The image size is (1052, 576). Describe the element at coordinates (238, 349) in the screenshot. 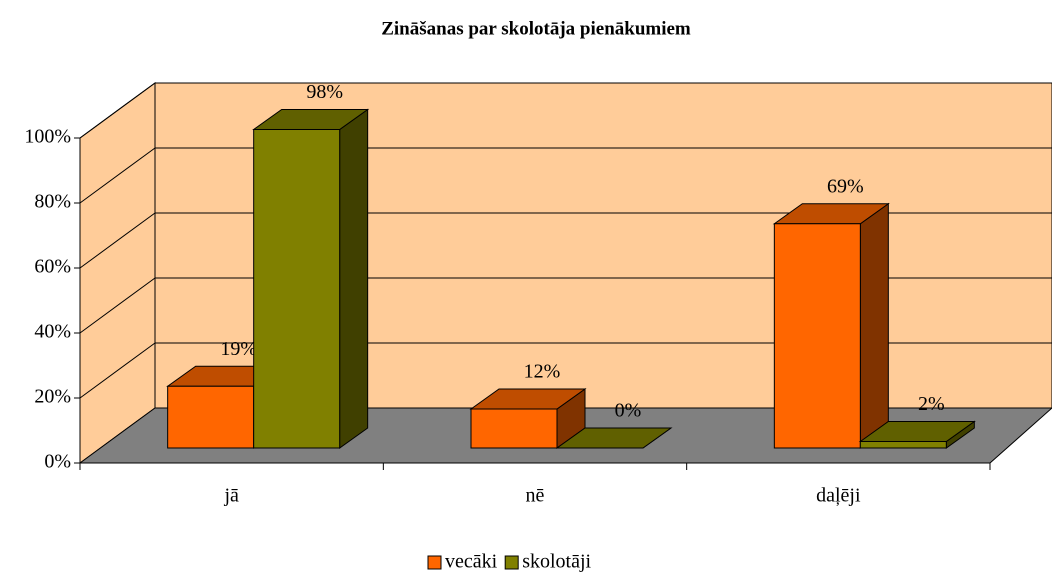

I see `data-label: 19%` at that location.